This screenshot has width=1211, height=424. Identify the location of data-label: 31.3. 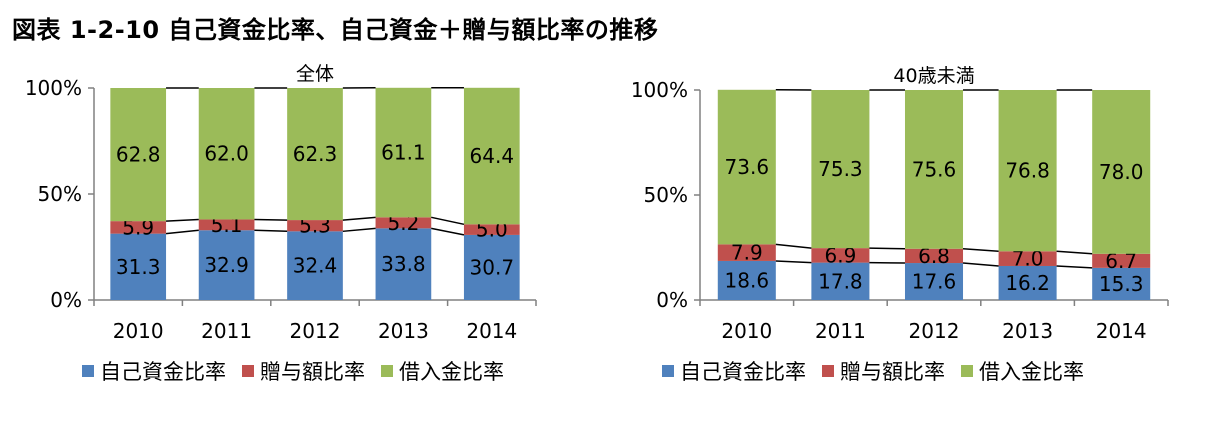
(138, 267).